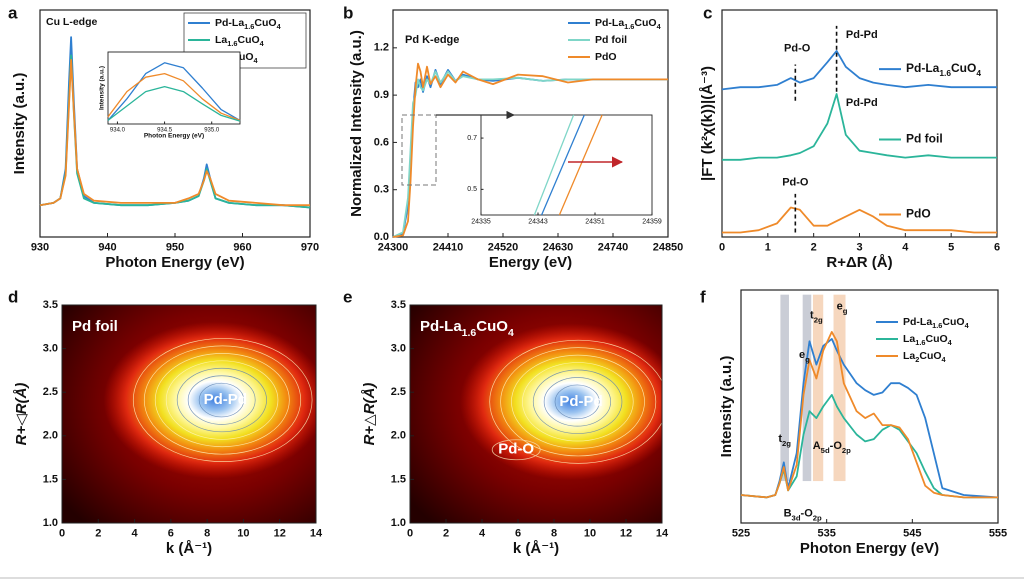 This screenshot has height=582, width=1024. I want to click on y-tick-label: 0.7, so click(472, 138).